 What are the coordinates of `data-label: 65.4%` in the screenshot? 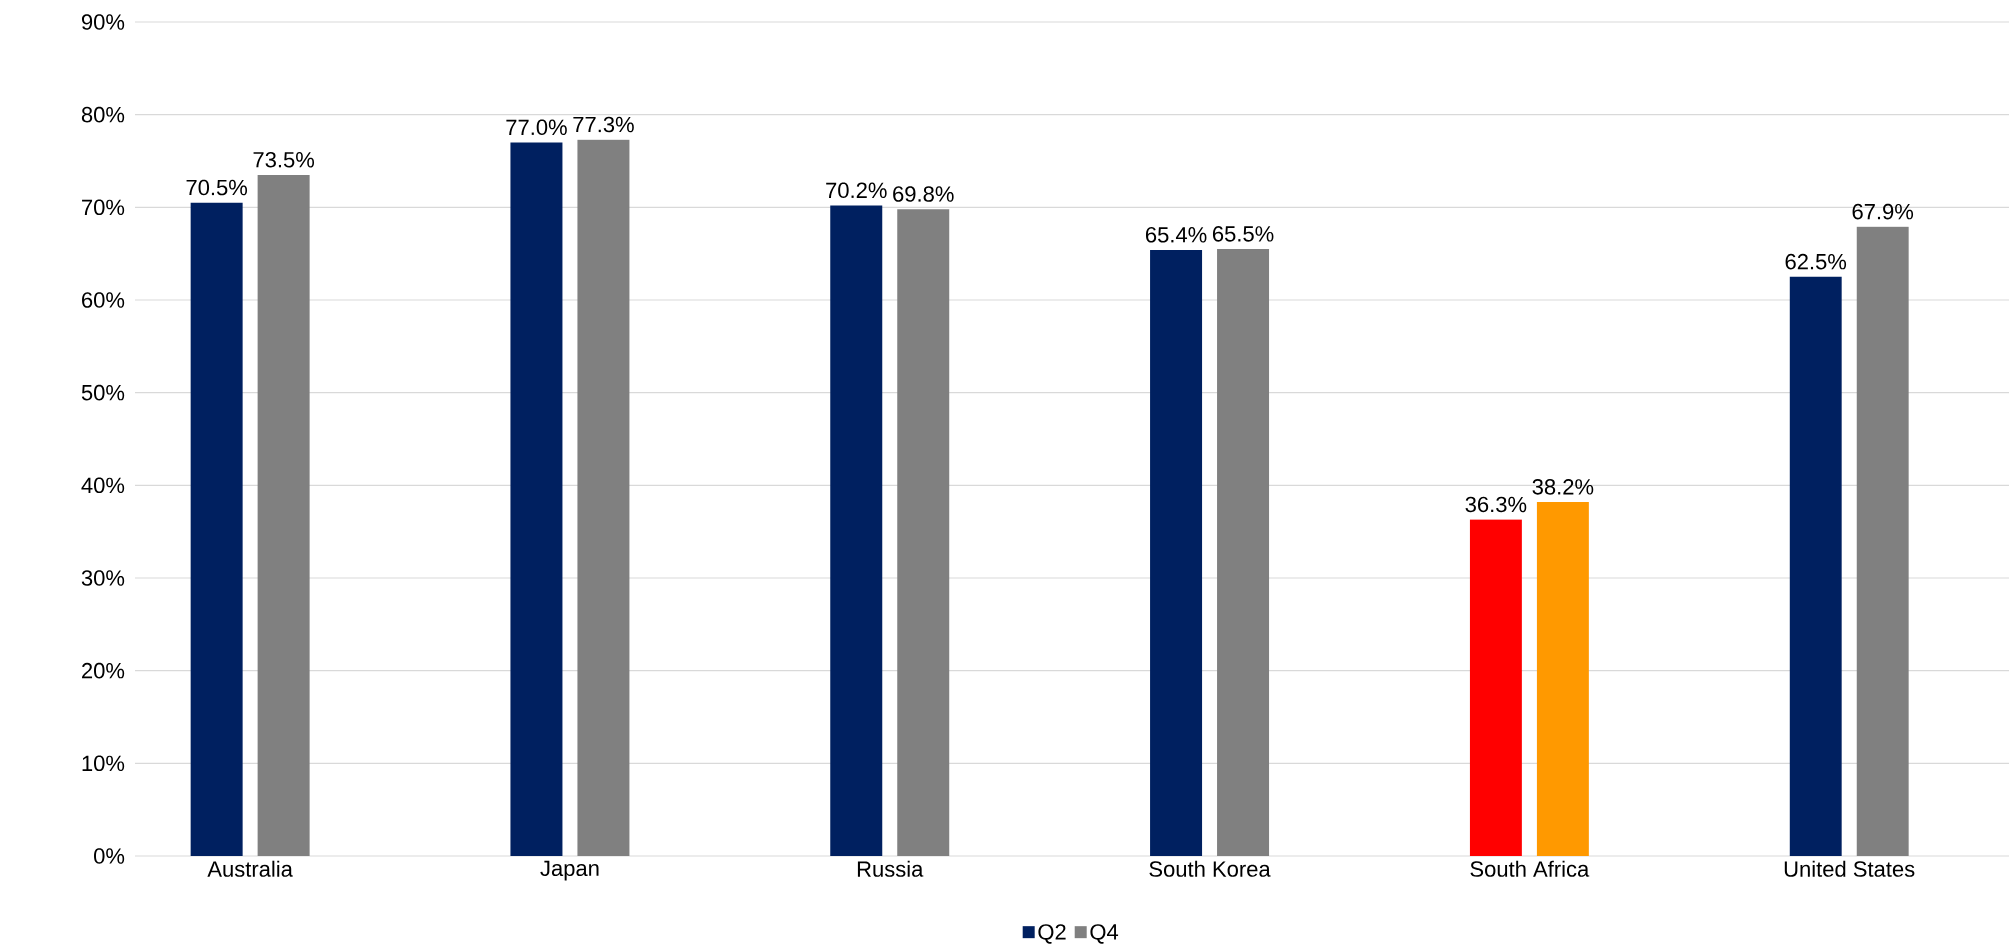 It's located at (1176, 235).